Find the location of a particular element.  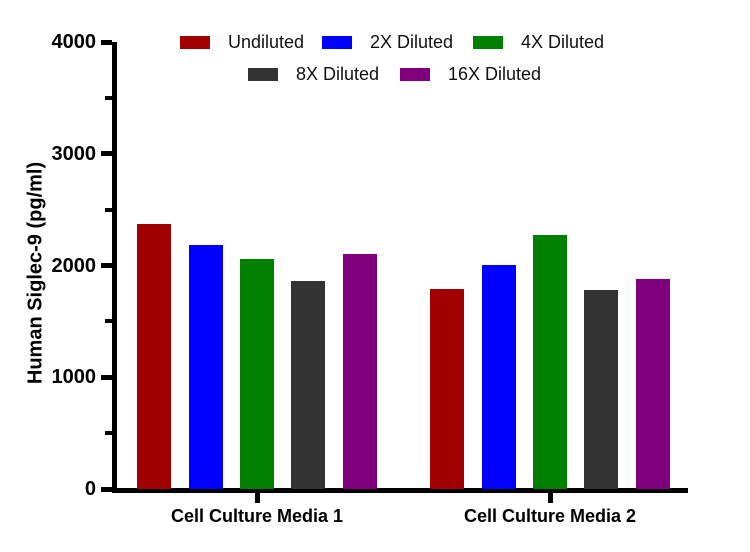

legend-swatch-undiluted is located at coordinates (195, 42).